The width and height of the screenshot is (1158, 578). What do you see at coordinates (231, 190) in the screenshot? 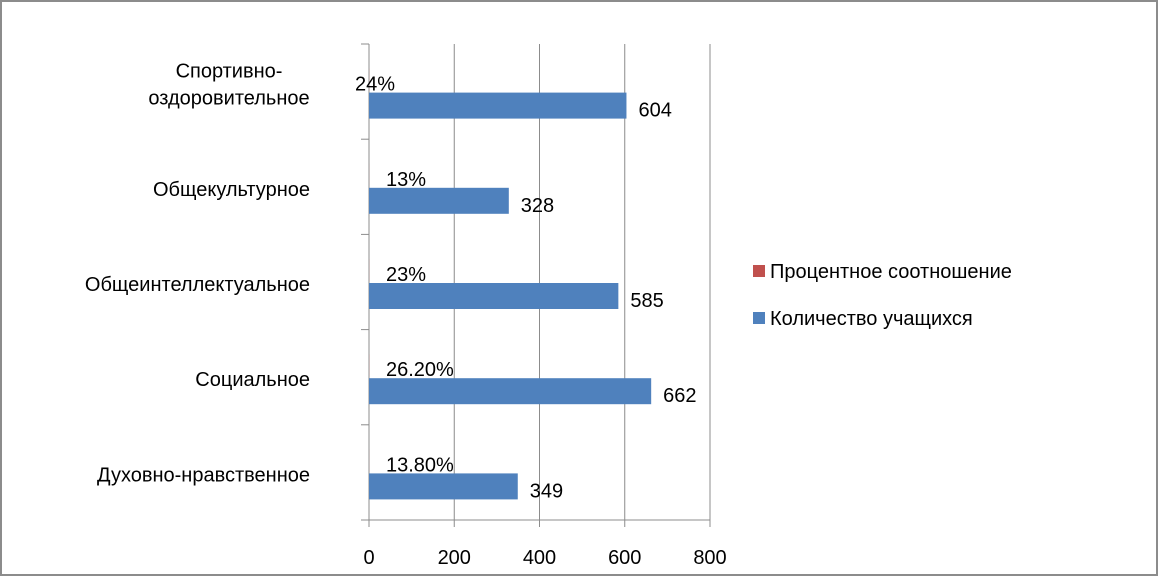
I see `category-label: Общекультурное` at bounding box center [231, 190].